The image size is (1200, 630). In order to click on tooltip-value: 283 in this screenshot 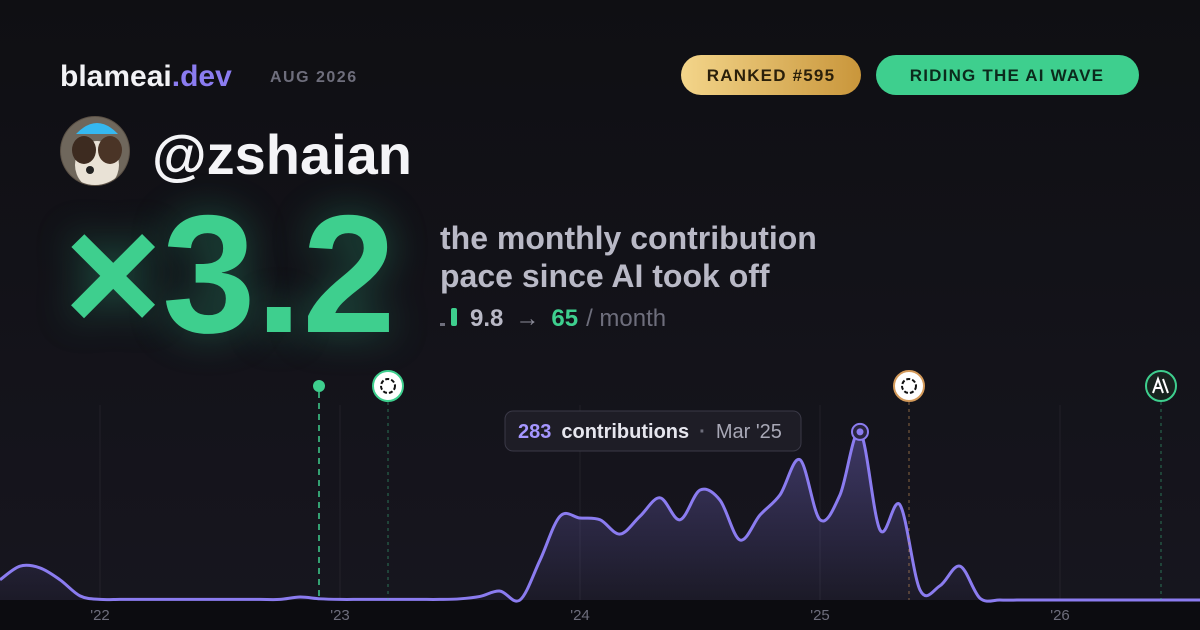, I will do `click(534, 432)`.